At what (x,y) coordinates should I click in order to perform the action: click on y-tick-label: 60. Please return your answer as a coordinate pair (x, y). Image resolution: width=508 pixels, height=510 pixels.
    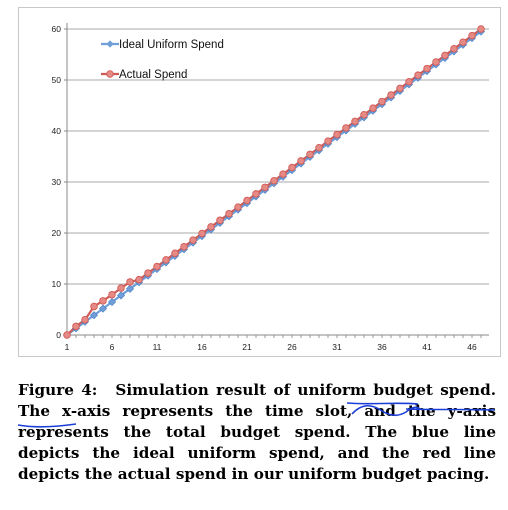
    Looking at the image, I should click on (57, 29).